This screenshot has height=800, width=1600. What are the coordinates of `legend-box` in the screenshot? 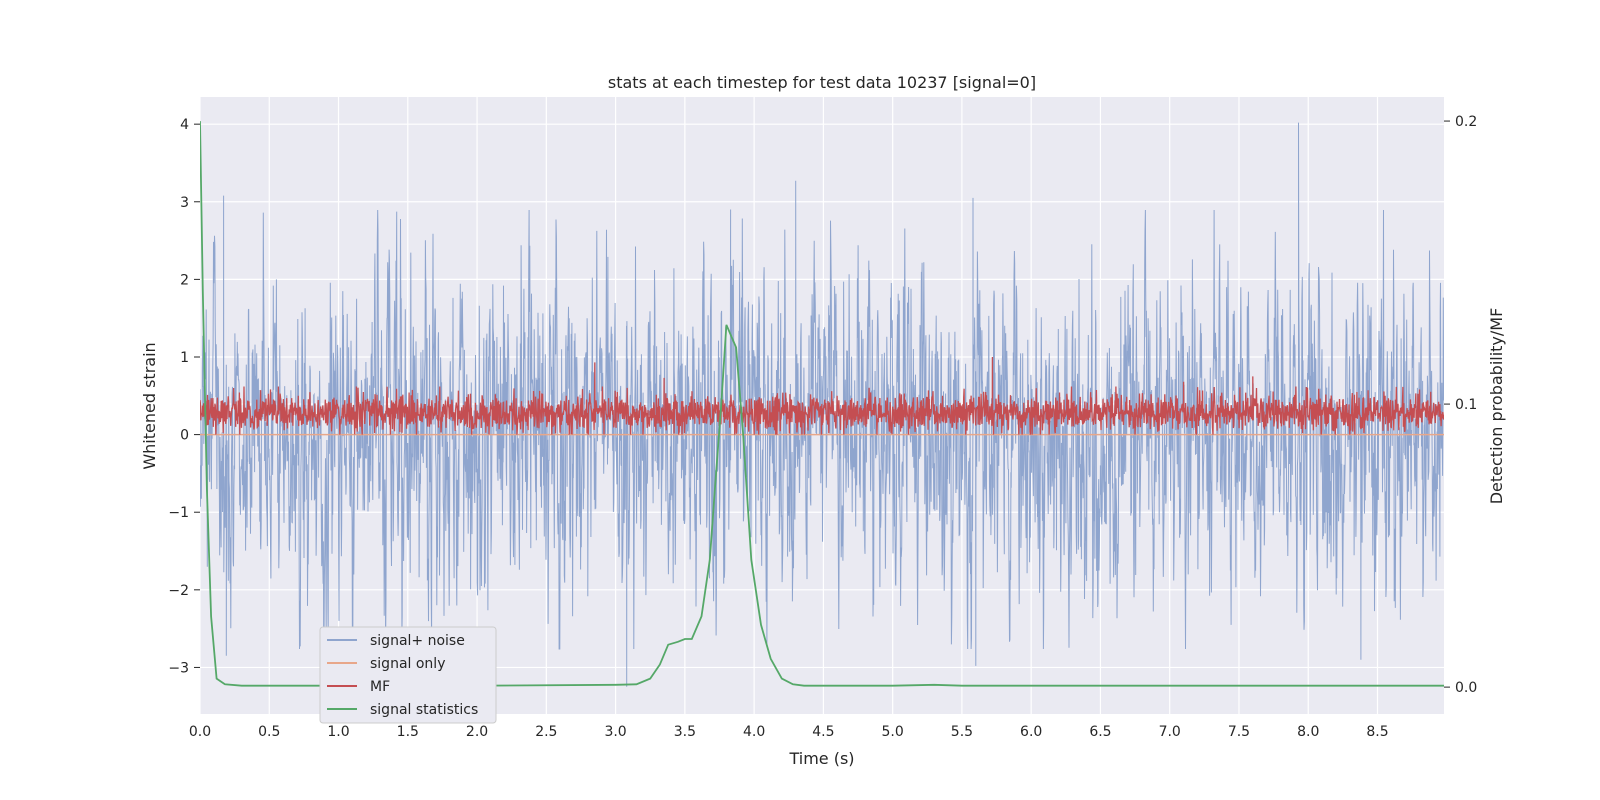 It's located at (408, 675).